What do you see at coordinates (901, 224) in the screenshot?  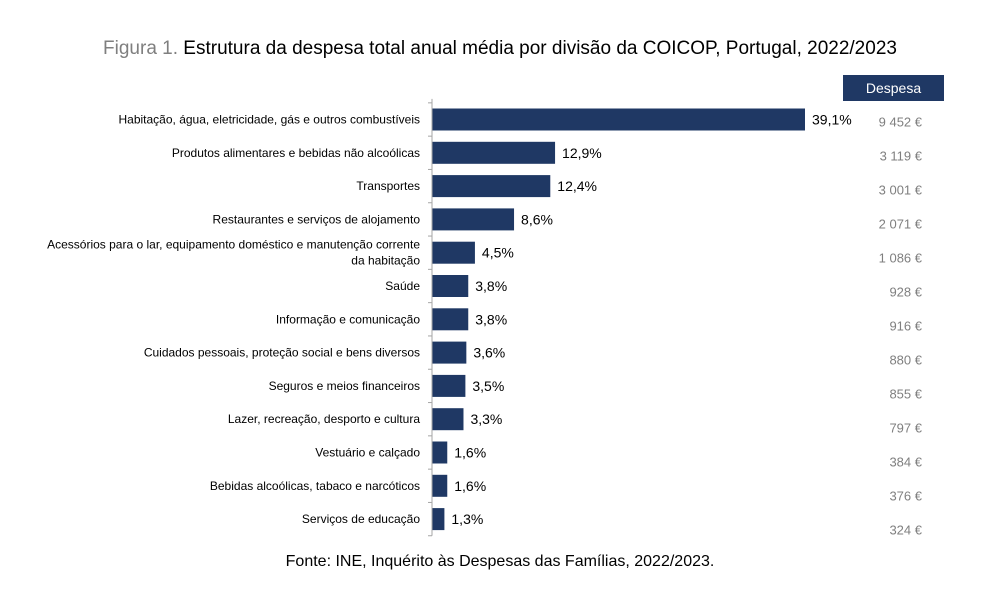 I see `spending-value: 2 071 €` at bounding box center [901, 224].